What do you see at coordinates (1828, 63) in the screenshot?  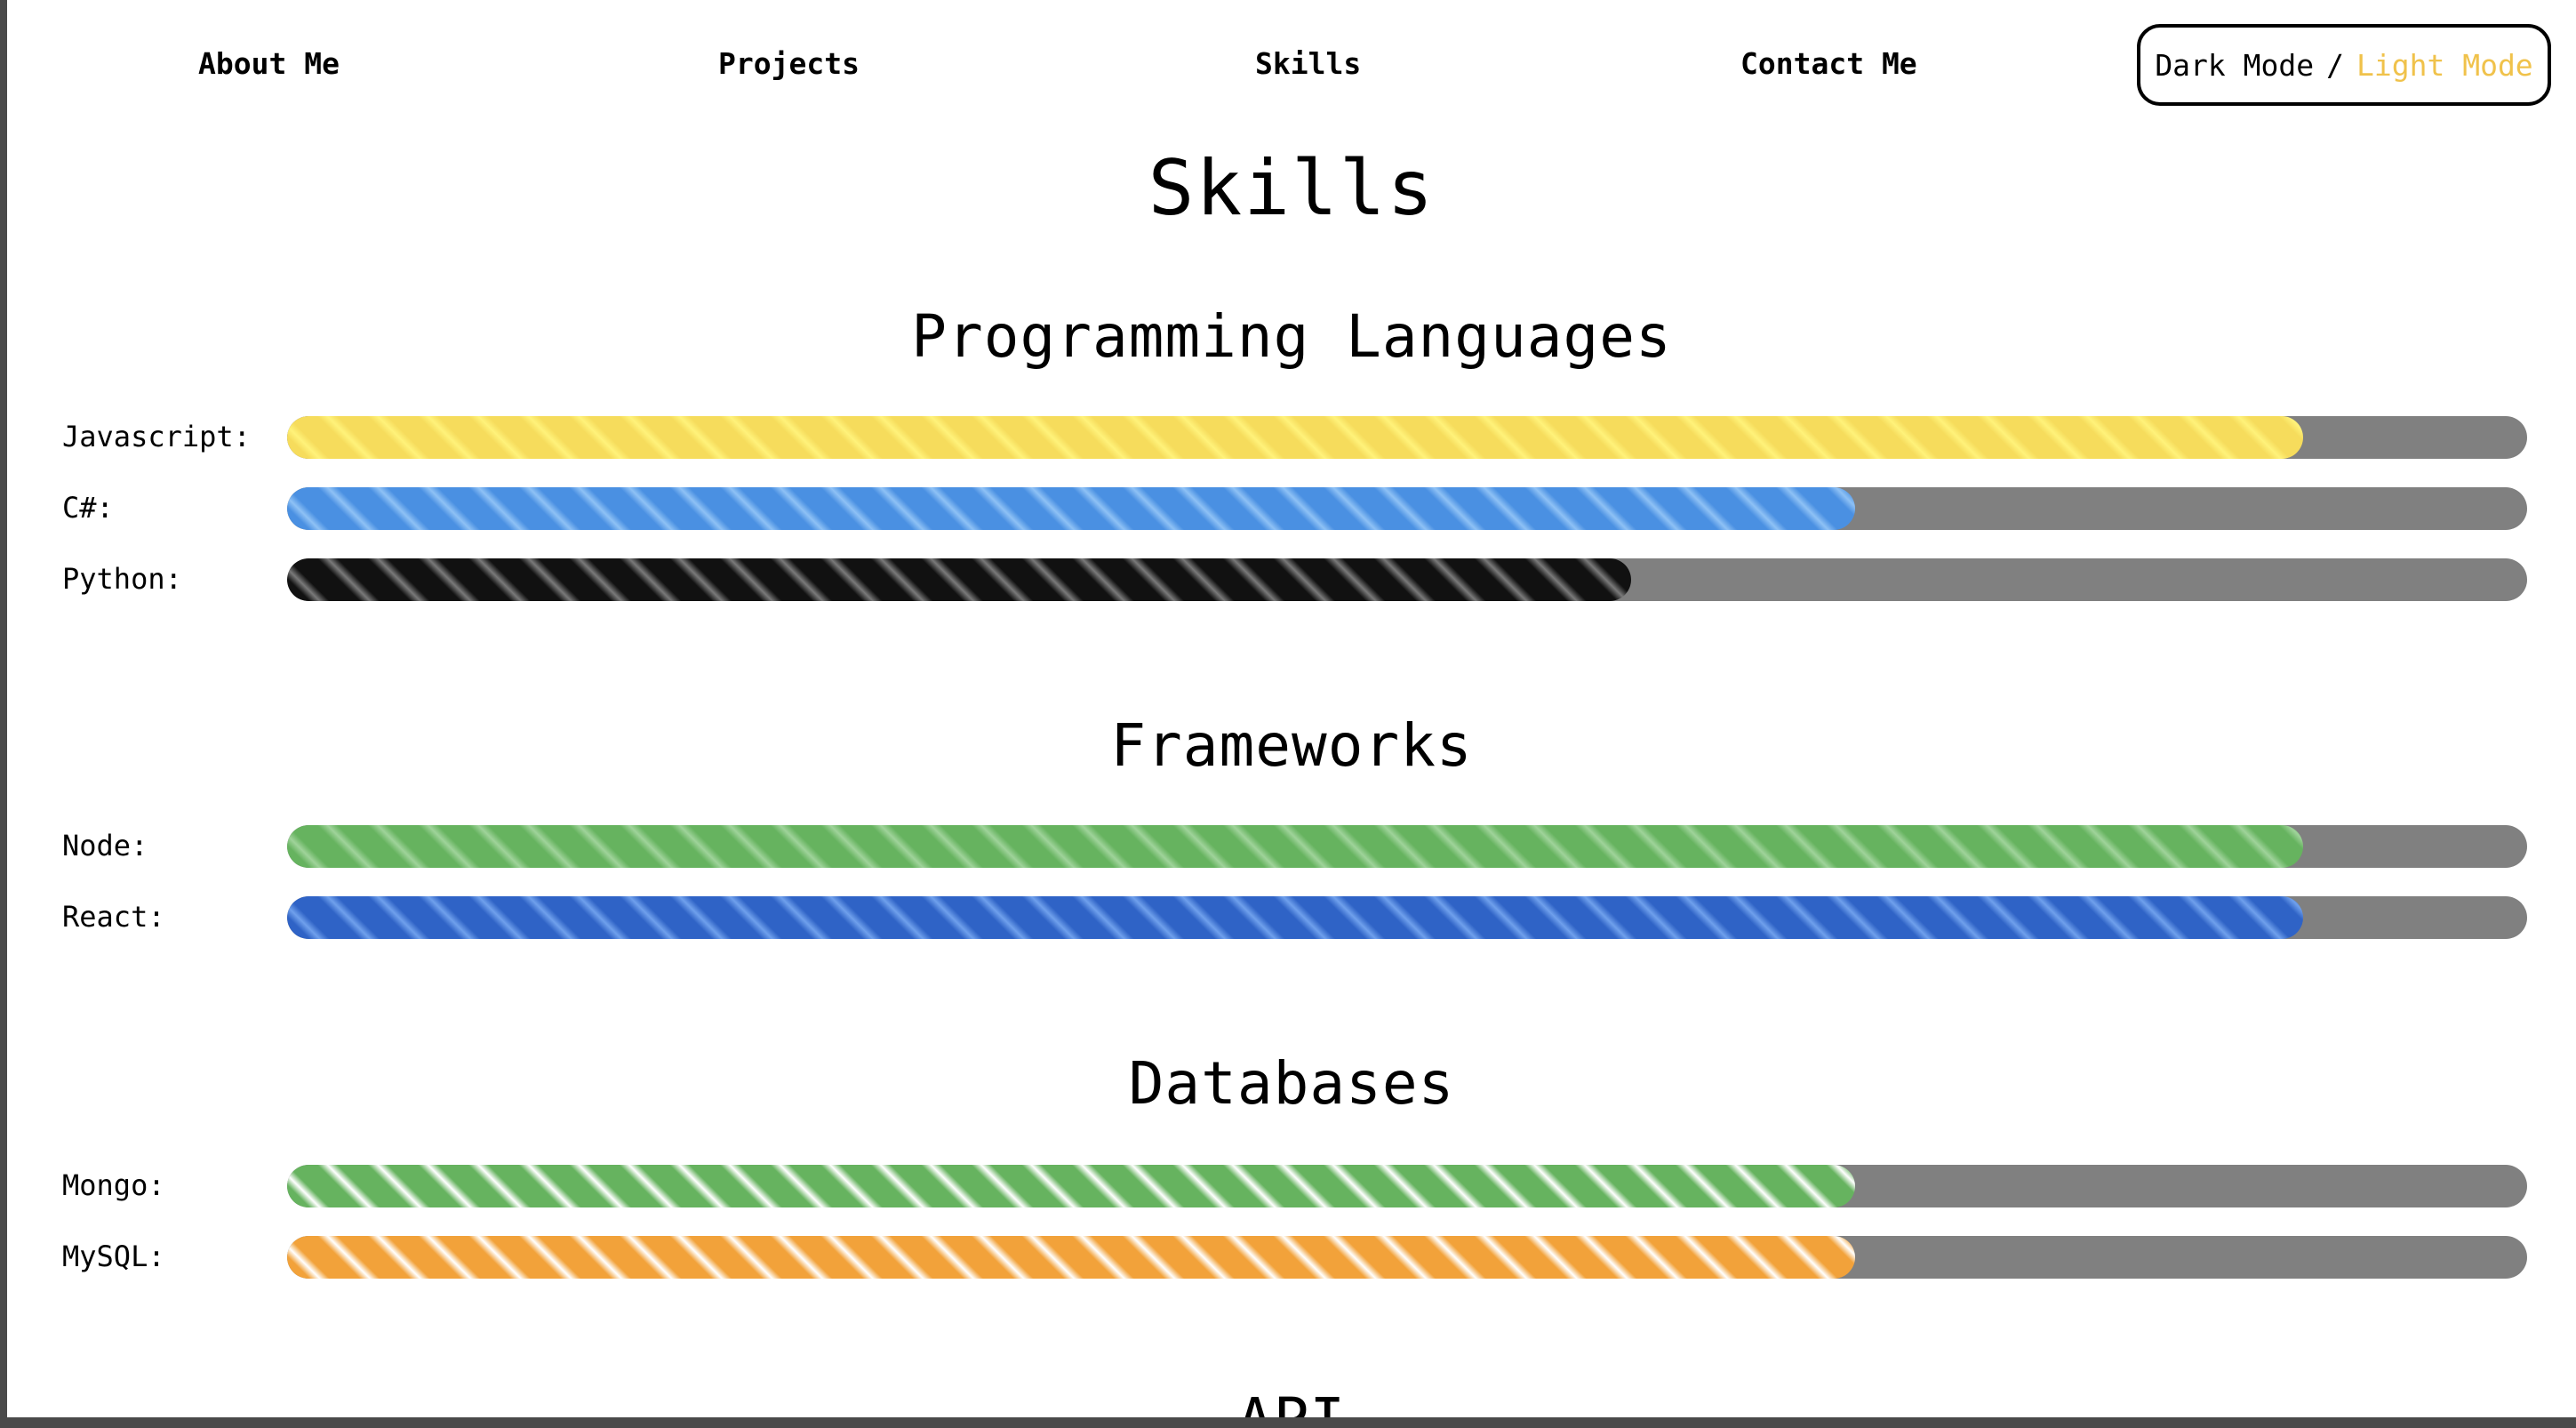 I see `nav-contact-me: Contact Me` at bounding box center [1828, 63].